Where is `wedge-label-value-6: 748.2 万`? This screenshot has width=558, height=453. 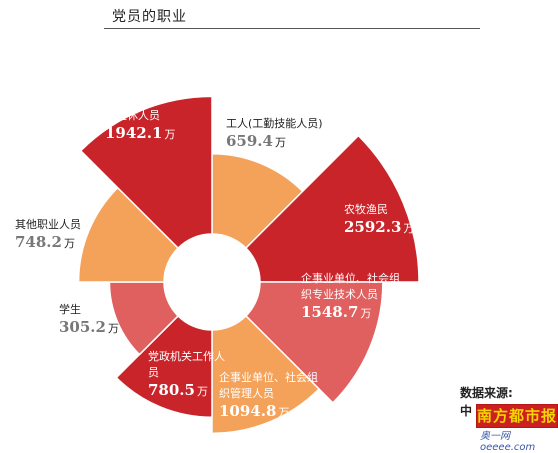
wedge-label-value-6: 748.2 万 is located at coordinates (45, 242).